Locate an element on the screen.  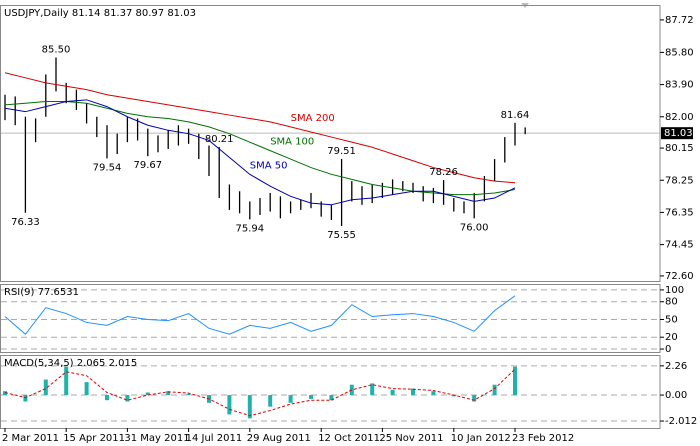
series-label: SMA 200 is located at coordinates (313, 118).